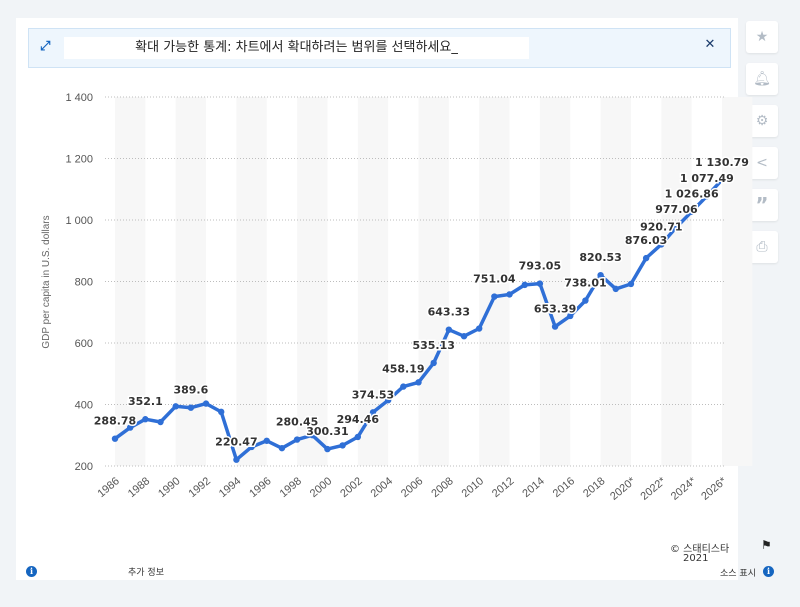  I want to click on data-label: 643.33, so click(449, 312).